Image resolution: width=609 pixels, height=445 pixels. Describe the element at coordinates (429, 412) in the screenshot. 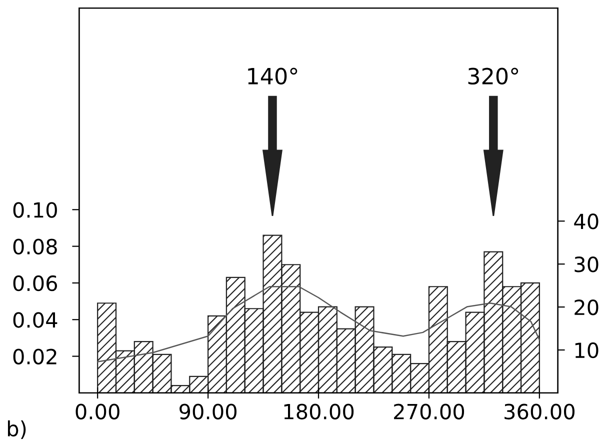

I see `x-tick-label: 270.00` at that location.